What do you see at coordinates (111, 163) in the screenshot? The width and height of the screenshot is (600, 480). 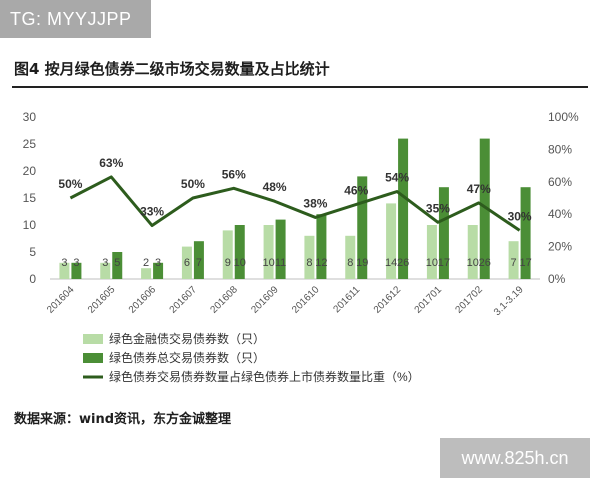 I see `line-data-label: 63%` at bounding box center [111, 163].